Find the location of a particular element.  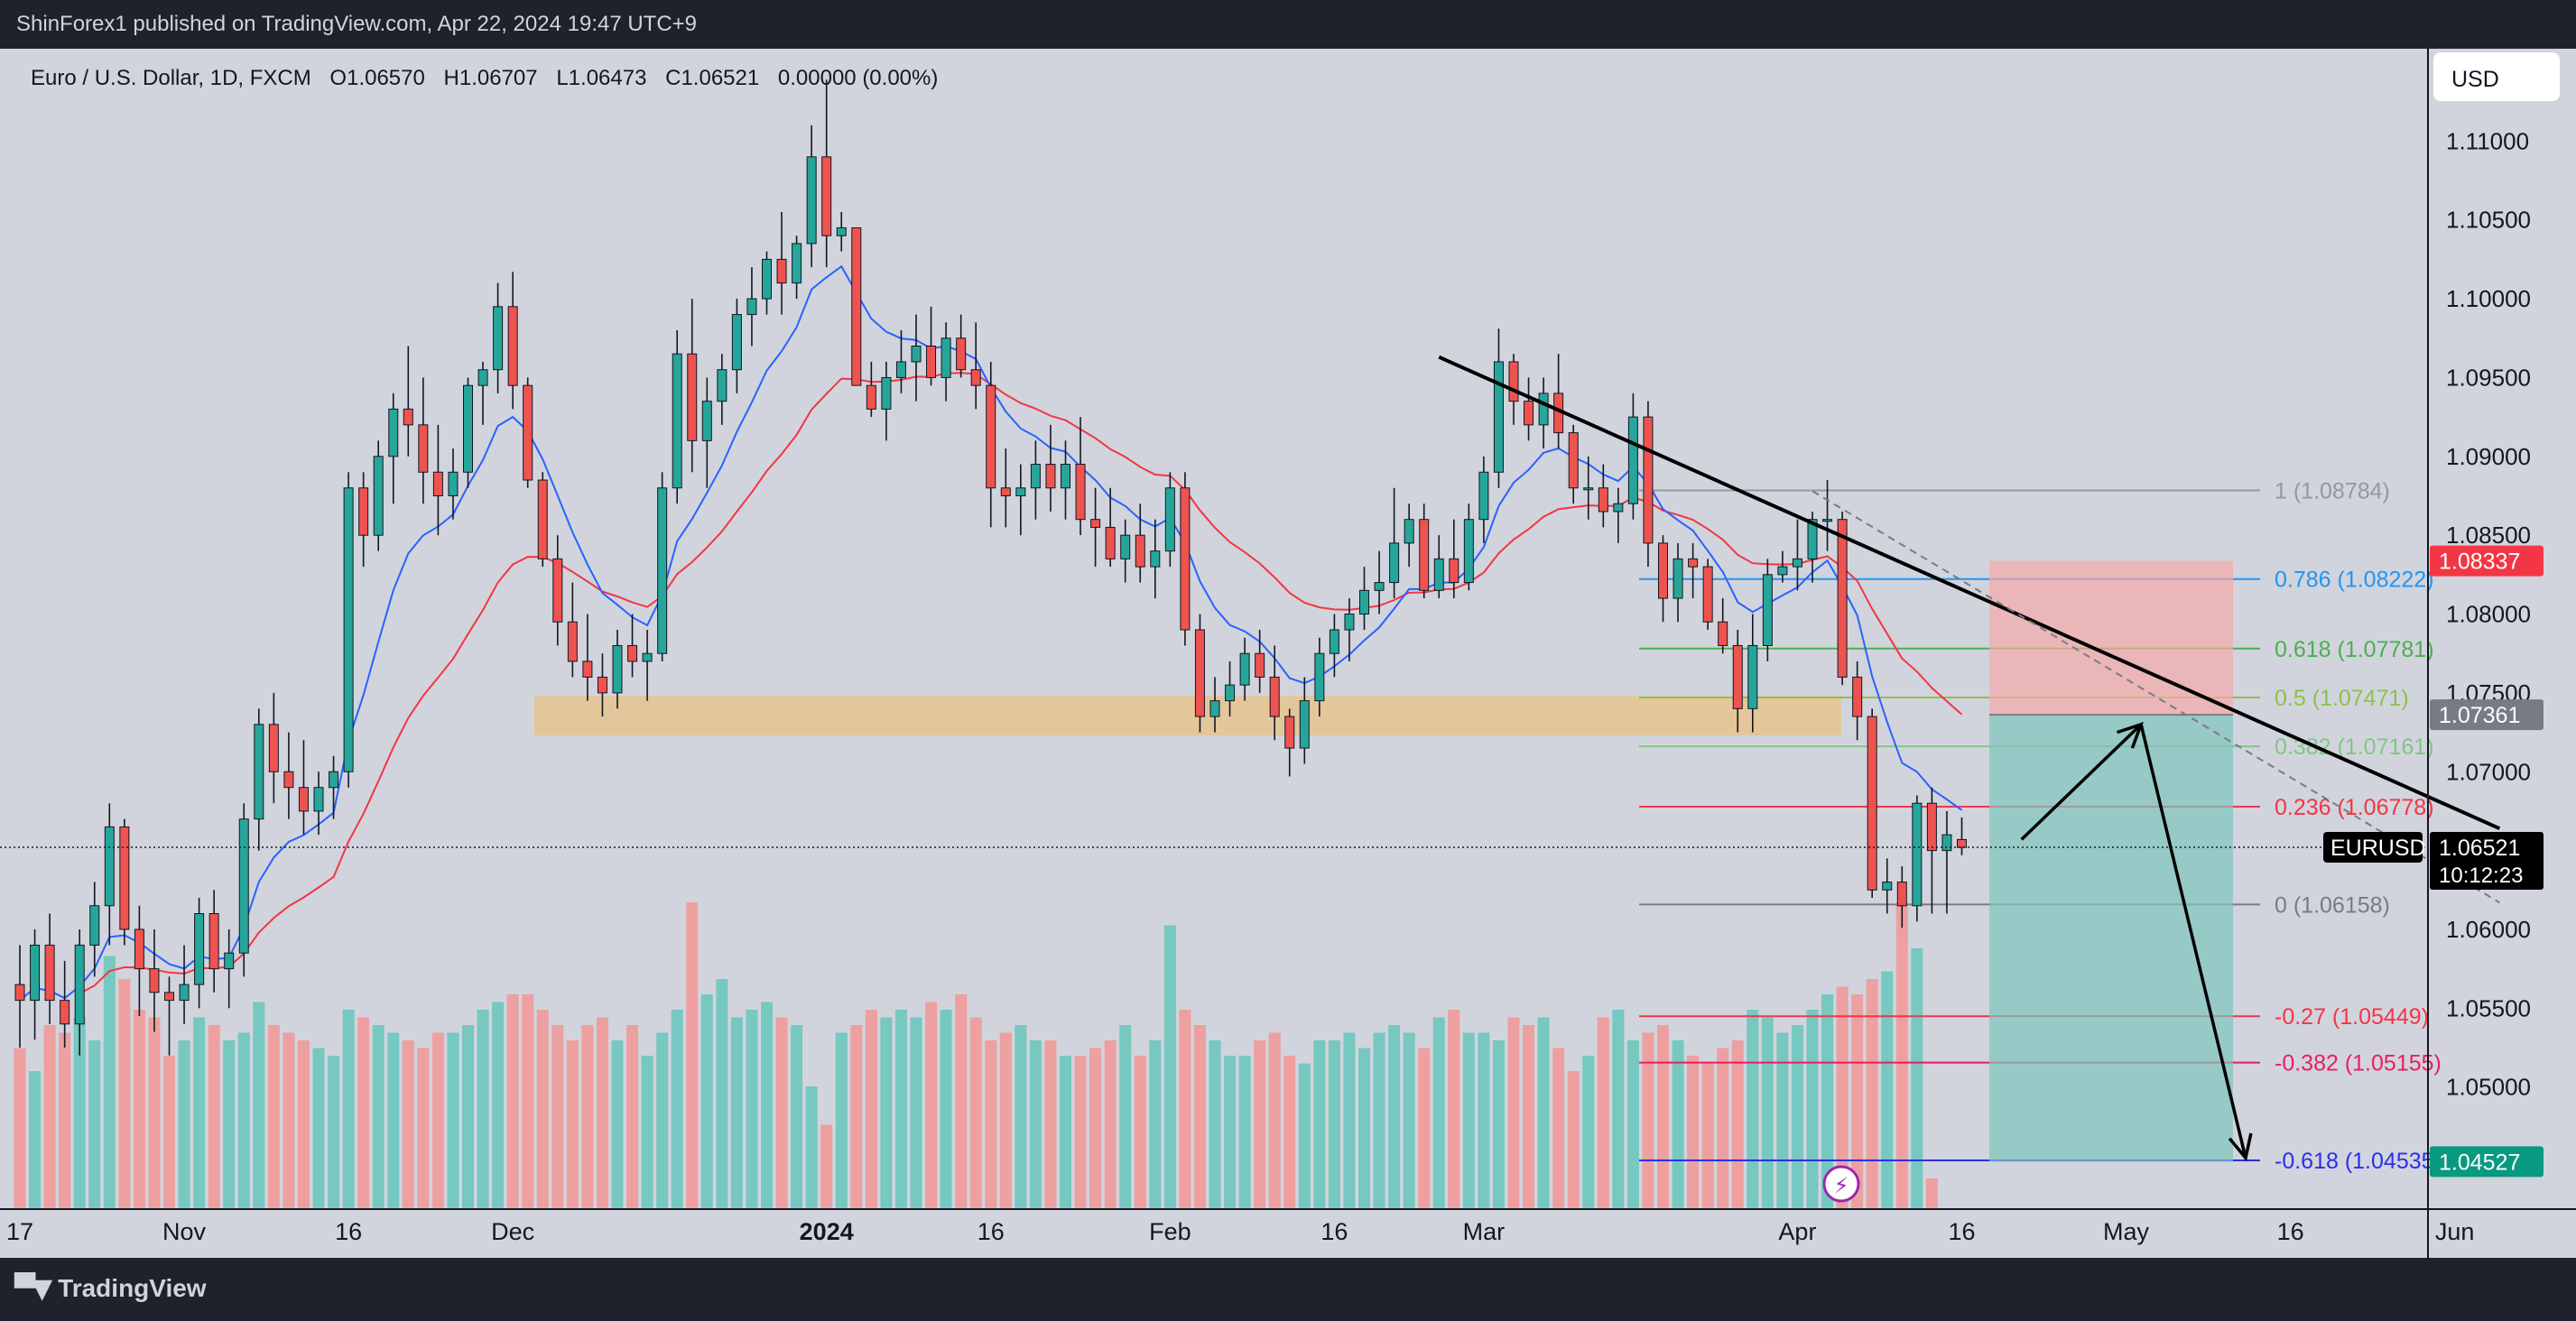

currency-button-bg is located at coordinates (2496, 77).